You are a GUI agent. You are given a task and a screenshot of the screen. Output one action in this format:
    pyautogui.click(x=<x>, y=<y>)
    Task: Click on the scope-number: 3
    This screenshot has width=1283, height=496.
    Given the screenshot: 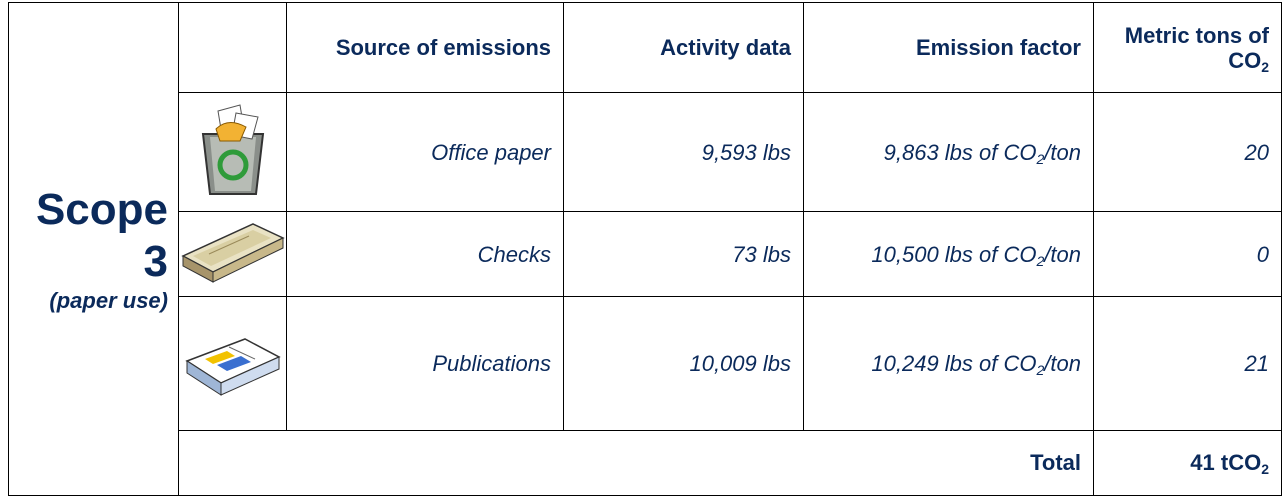 What is the action you would take?
    pyautogui.click(x=155, y=261)
    